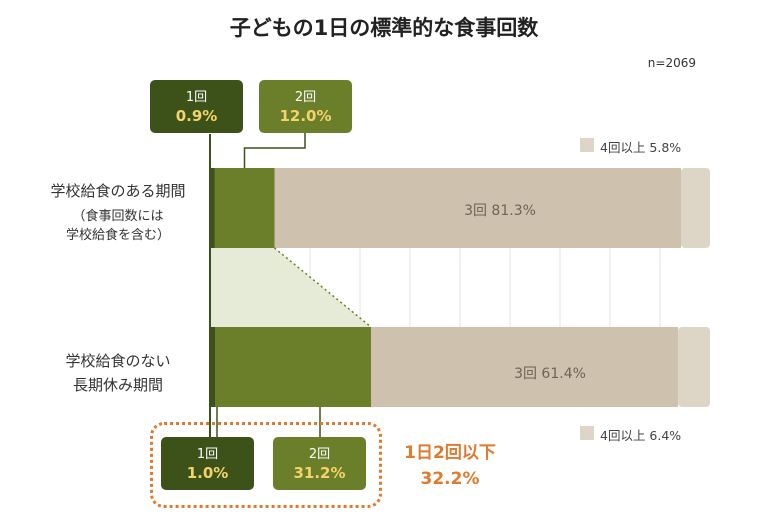 This screenshot has width=768, height=524. Describe the element at coordinates (305, 106) in the screenshot. I see `callout-row1-twice: 2回 12.0%` at that location.